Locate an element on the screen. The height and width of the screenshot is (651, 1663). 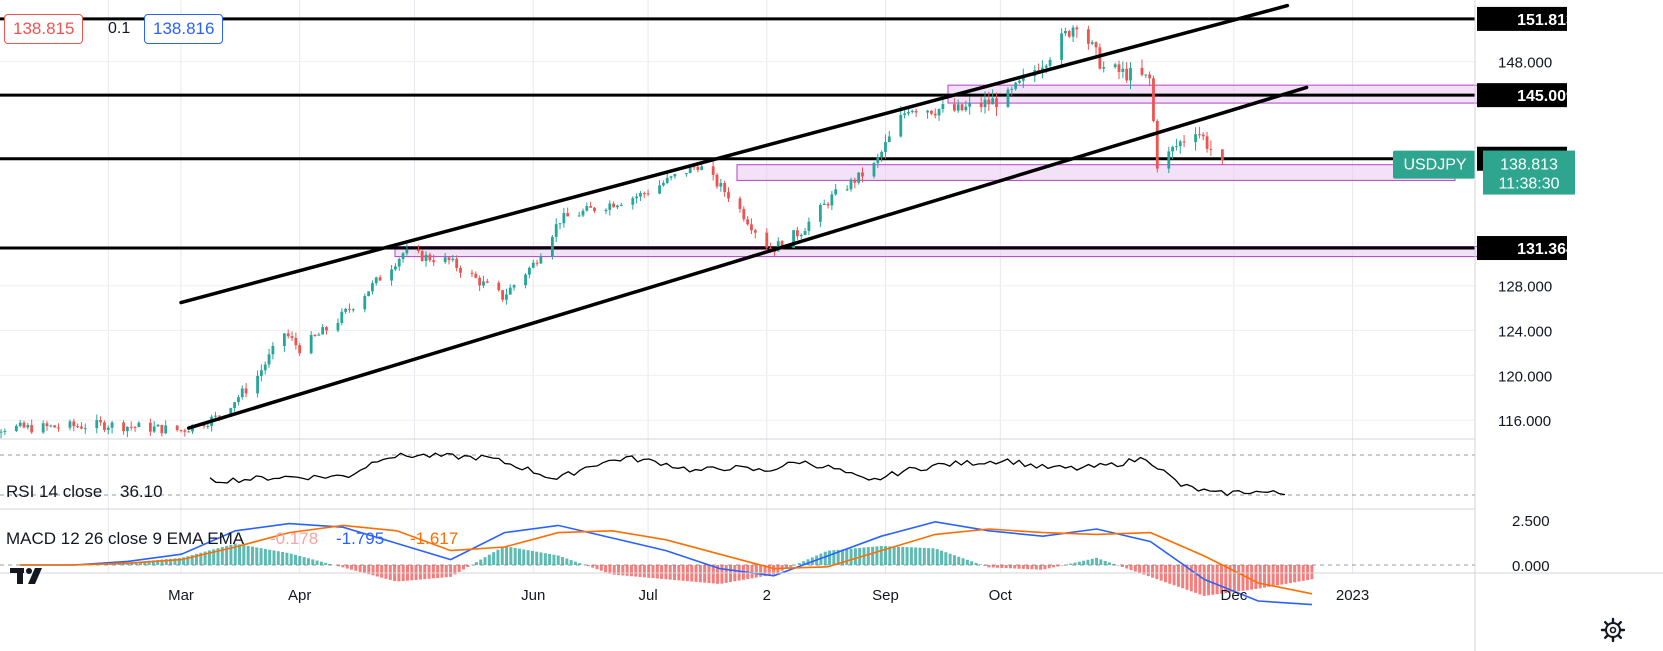
macd-y-tick-label: 0.000 is located at coordinates (1531, 566).